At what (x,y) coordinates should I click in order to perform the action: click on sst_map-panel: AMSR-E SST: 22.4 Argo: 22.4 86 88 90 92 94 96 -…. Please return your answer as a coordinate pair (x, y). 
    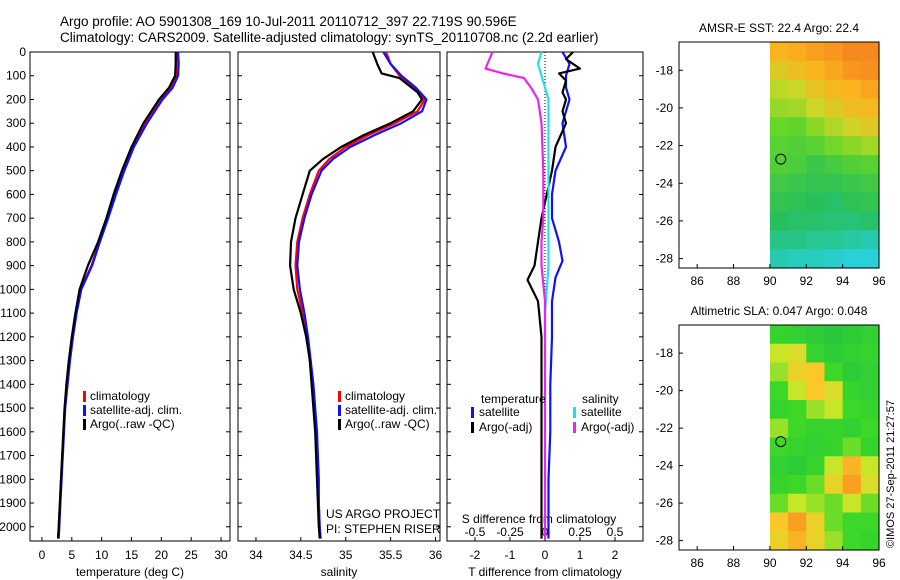
    Looking at the image, I should click on (771, 154).